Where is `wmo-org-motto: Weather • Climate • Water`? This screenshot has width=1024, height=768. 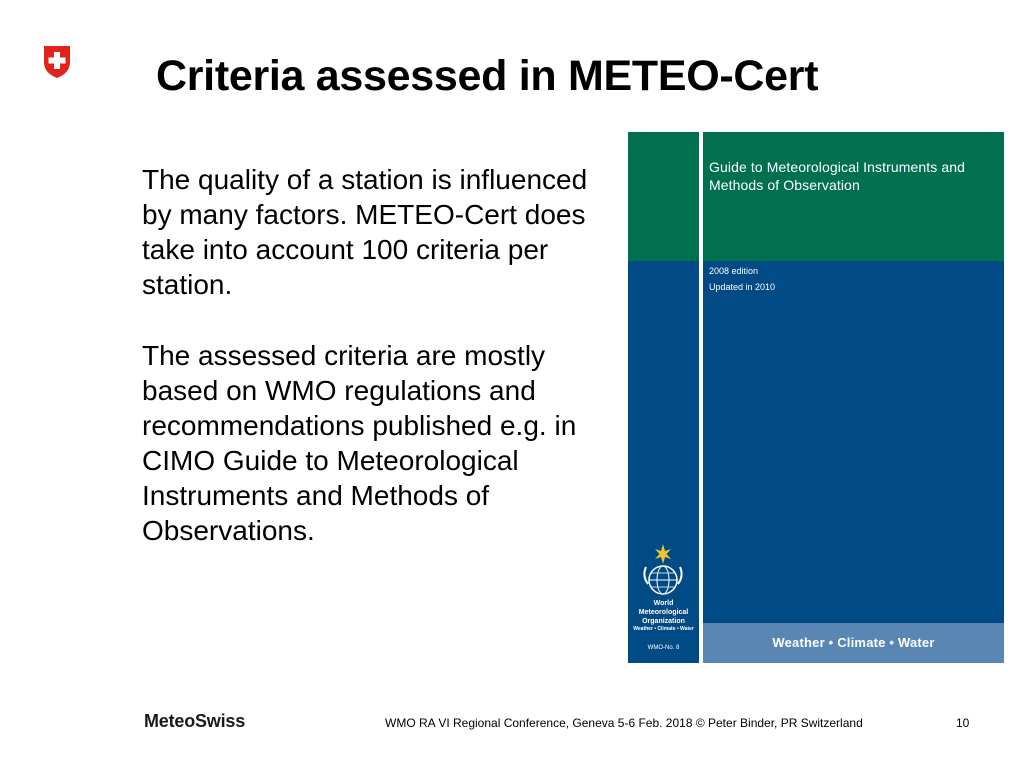
wmo-org-motto: Weather • Climate • Water is located at coordinates (663, 629).